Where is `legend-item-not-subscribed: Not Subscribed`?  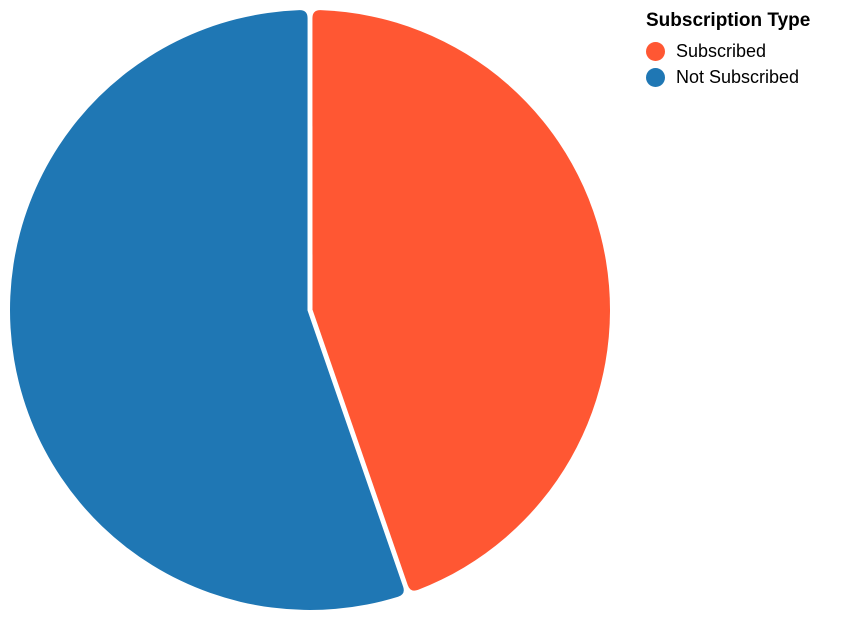
legend-item-not-subscribed: Not Subscribed is located at coordinates (728, 77).